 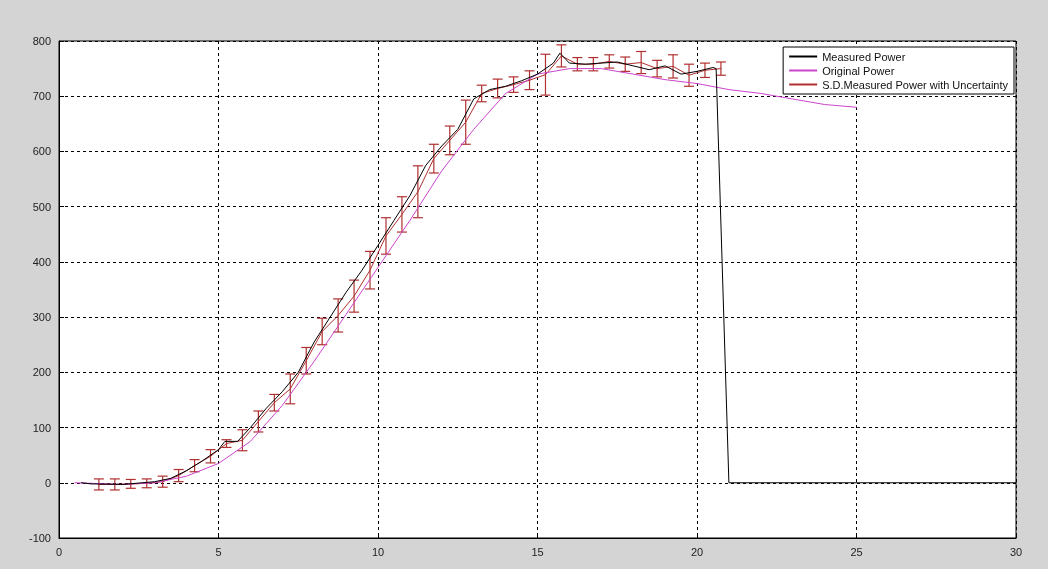 I want to click on x-tick-label: 10, so click(x=378, y=551).